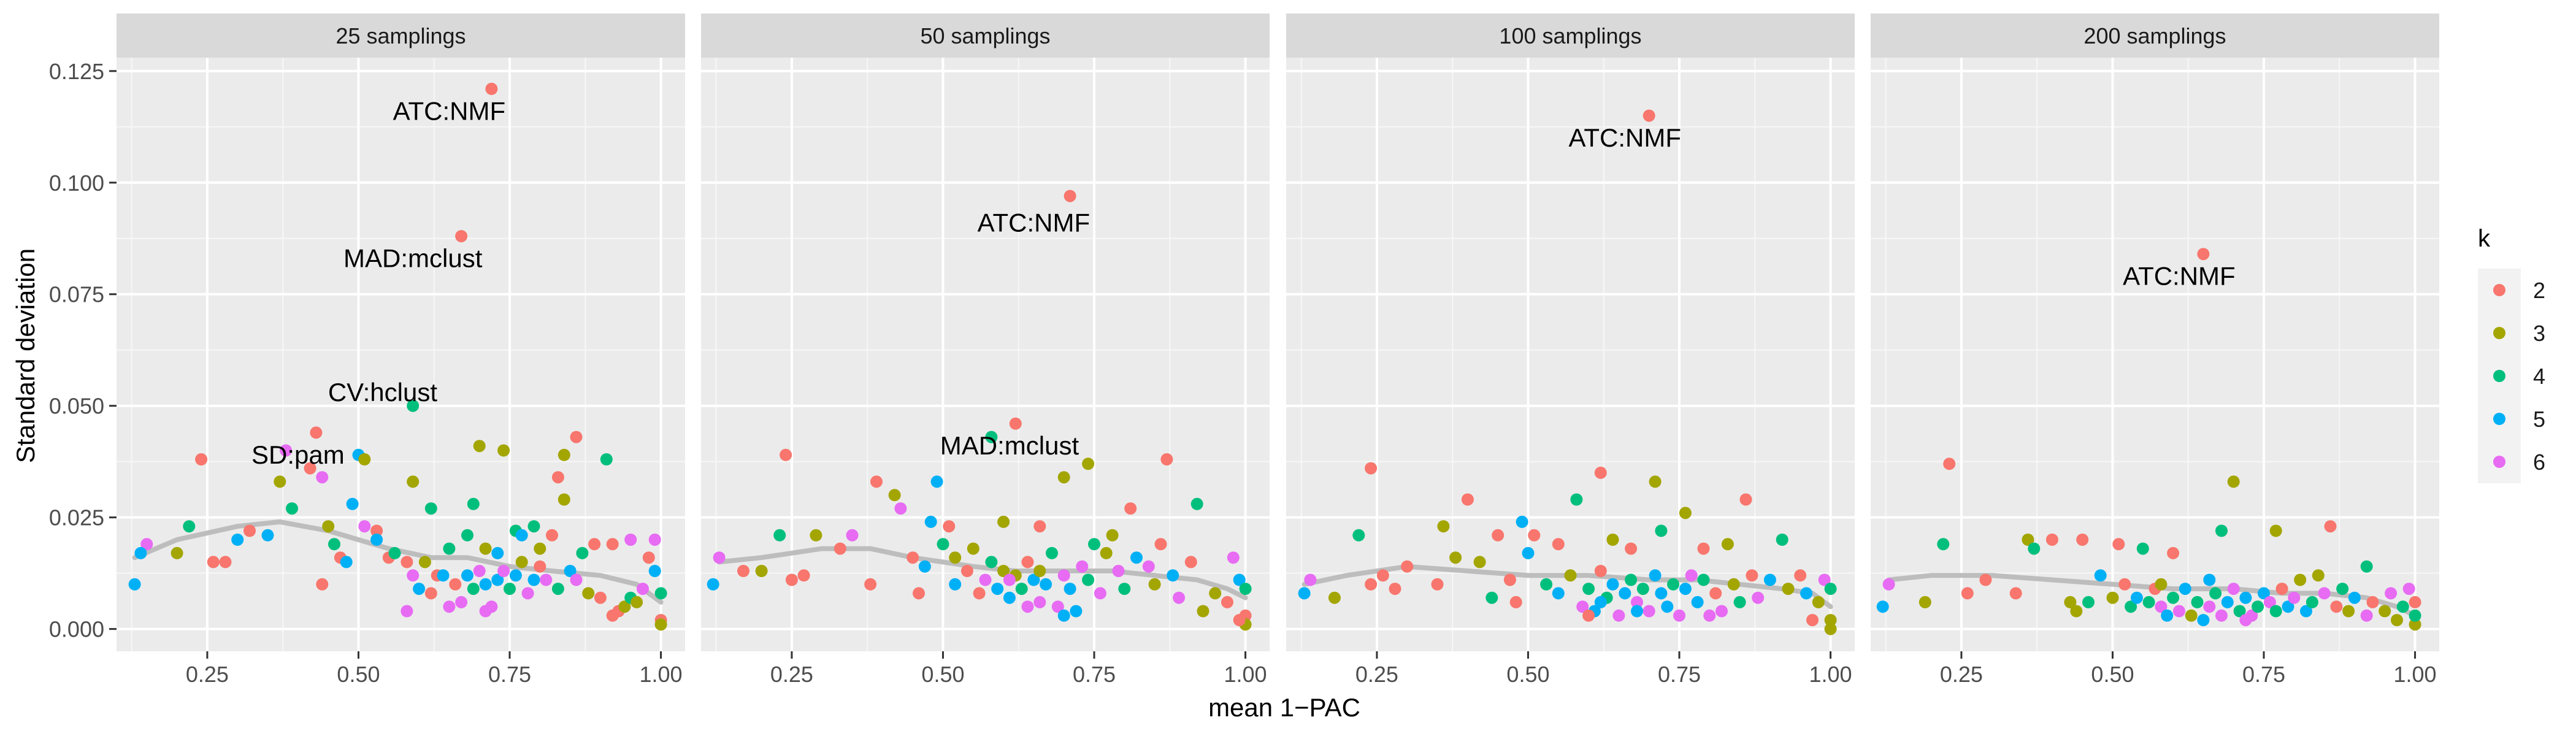  I want to click on smooth-line, so click(398, 562).